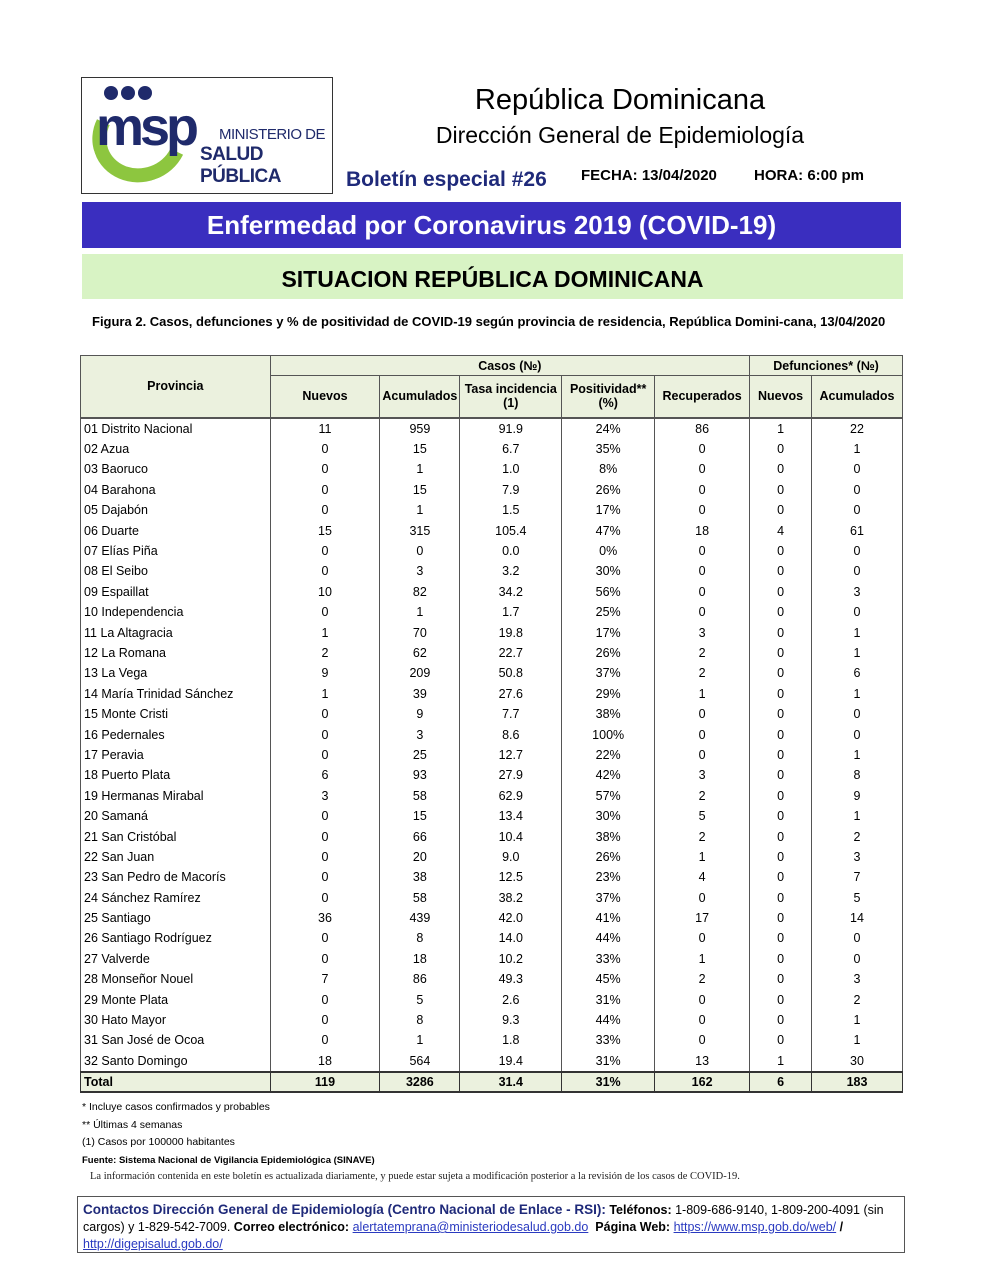 Image resolution: width=992 pixels, height=1280 pixels. I want to click on value-cell: 82, so click(420, 592).